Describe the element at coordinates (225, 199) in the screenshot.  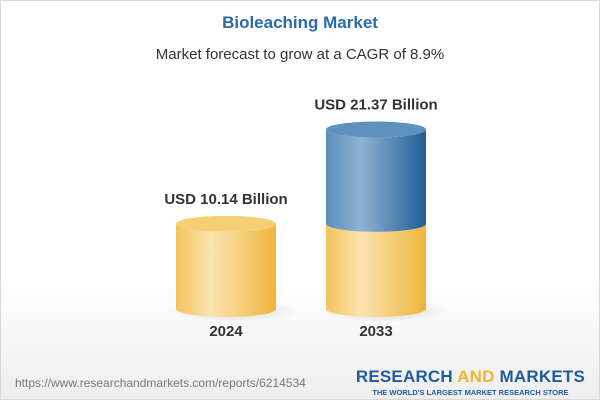
I see `value-label: USD 10.14 Billion` at that location.